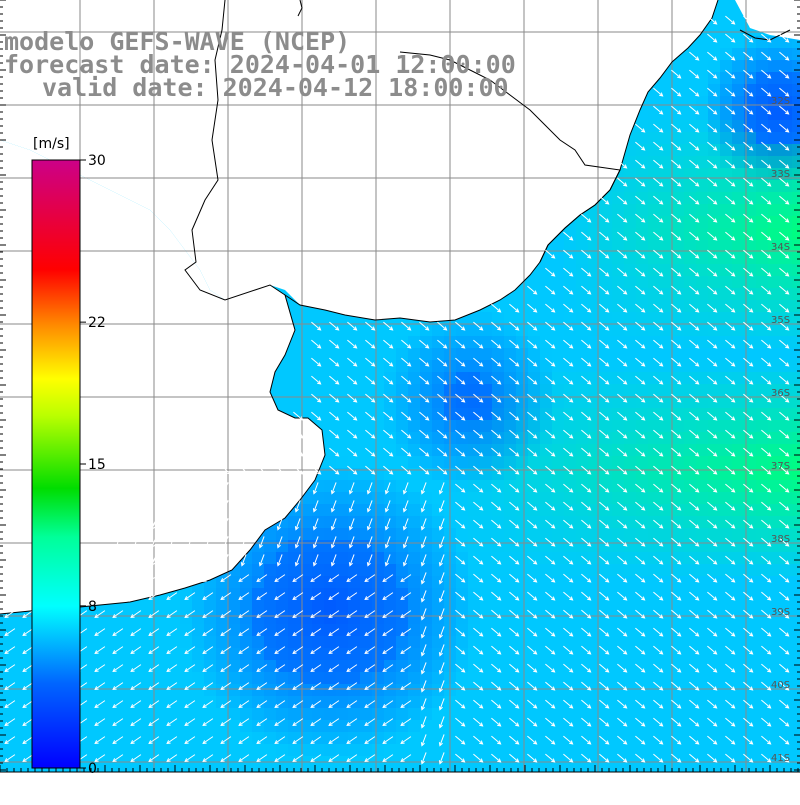  I want to click on lat-label: 36S, so click(780, 393).